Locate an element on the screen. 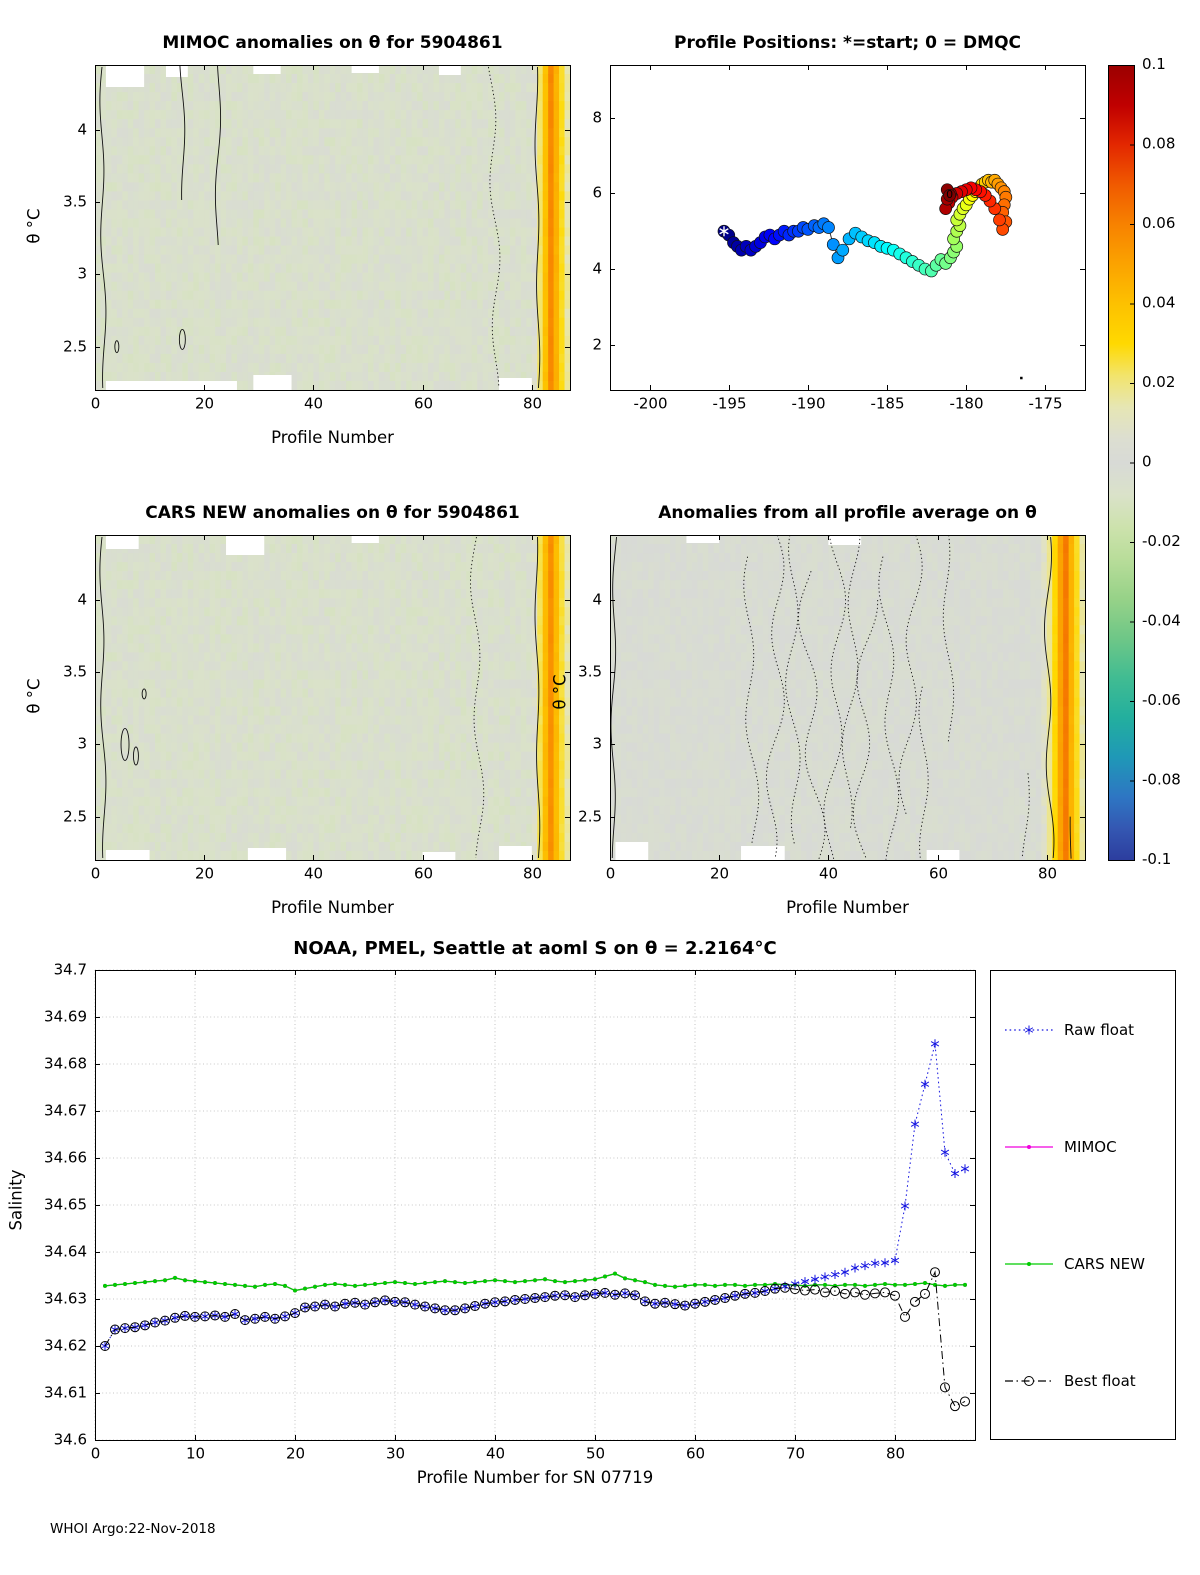 The height and width of the screenshot is (1575, 1200). x-axis-label-salinity: Profile Number for SN 07719 is located at coordinates (535, 1477).